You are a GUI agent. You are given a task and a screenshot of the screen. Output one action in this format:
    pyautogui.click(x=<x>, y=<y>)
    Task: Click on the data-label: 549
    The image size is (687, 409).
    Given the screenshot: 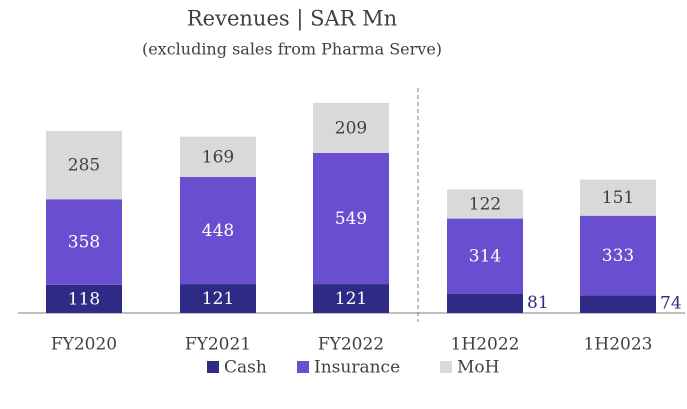 What is the action you would take?
    pyautogui.click(x=351, y=219)
    